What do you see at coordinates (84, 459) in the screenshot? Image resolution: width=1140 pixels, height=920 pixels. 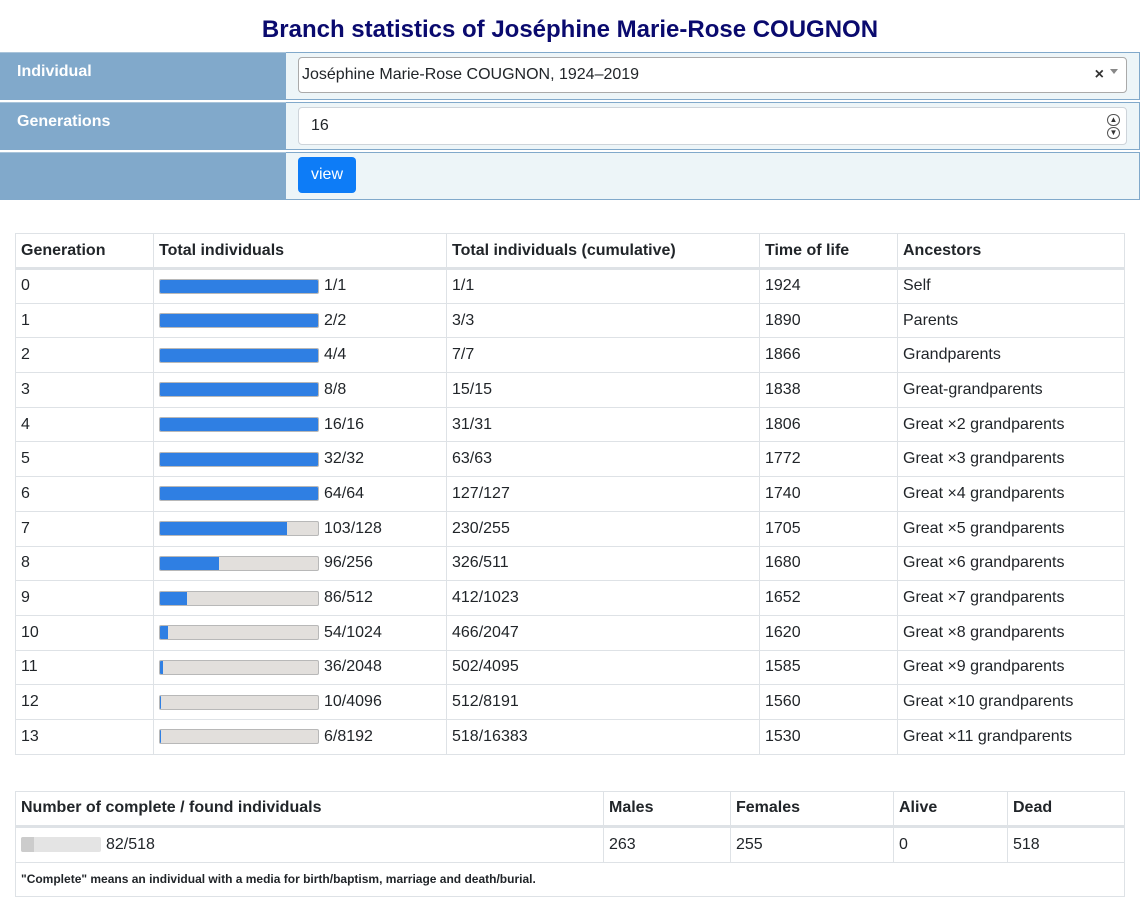 I see `generation-cell: 5` at bounding box center [84, 459].